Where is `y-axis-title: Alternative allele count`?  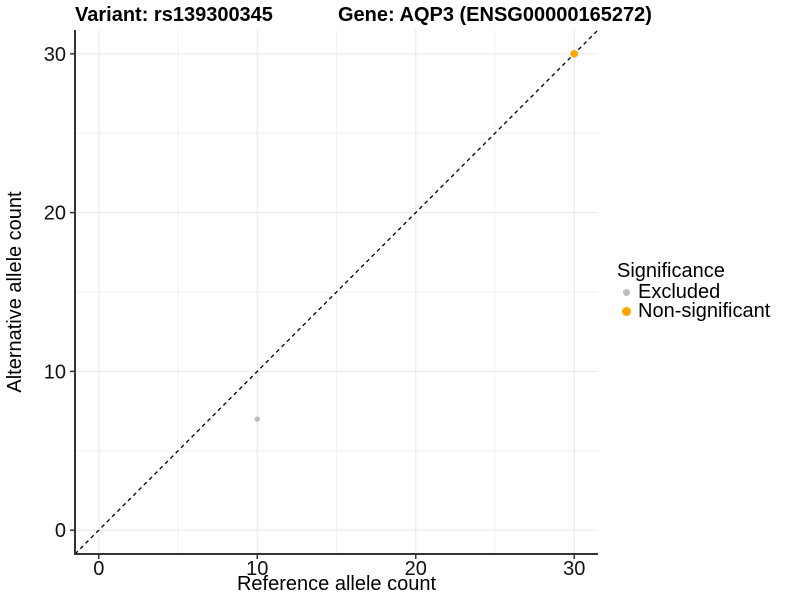 y-axis-title: Alternative allele count is located at coordinates (15, 292).